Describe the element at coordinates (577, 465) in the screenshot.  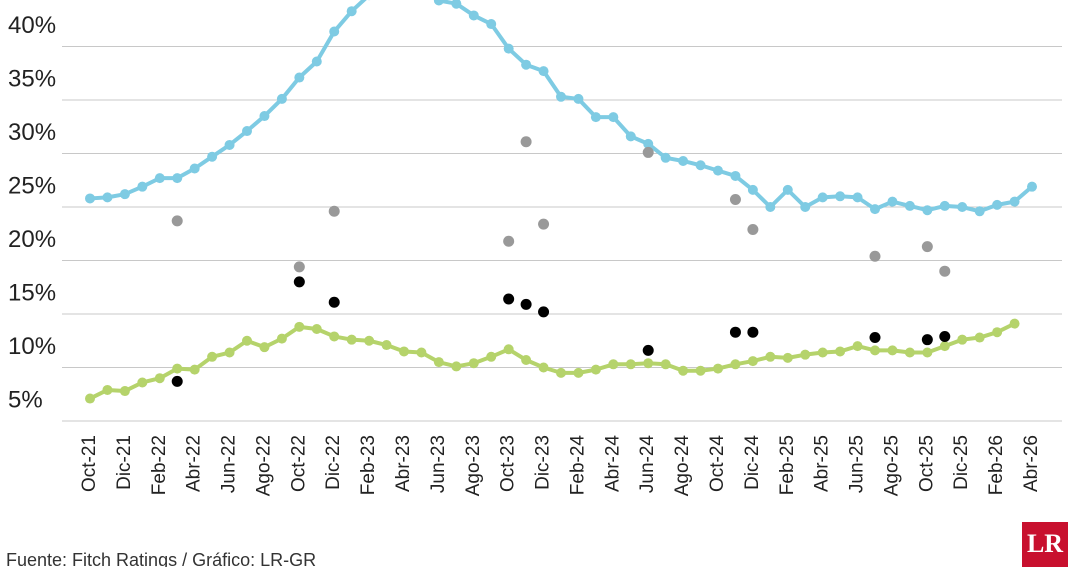
I see `x-tick-label: Feb-24` at that location.